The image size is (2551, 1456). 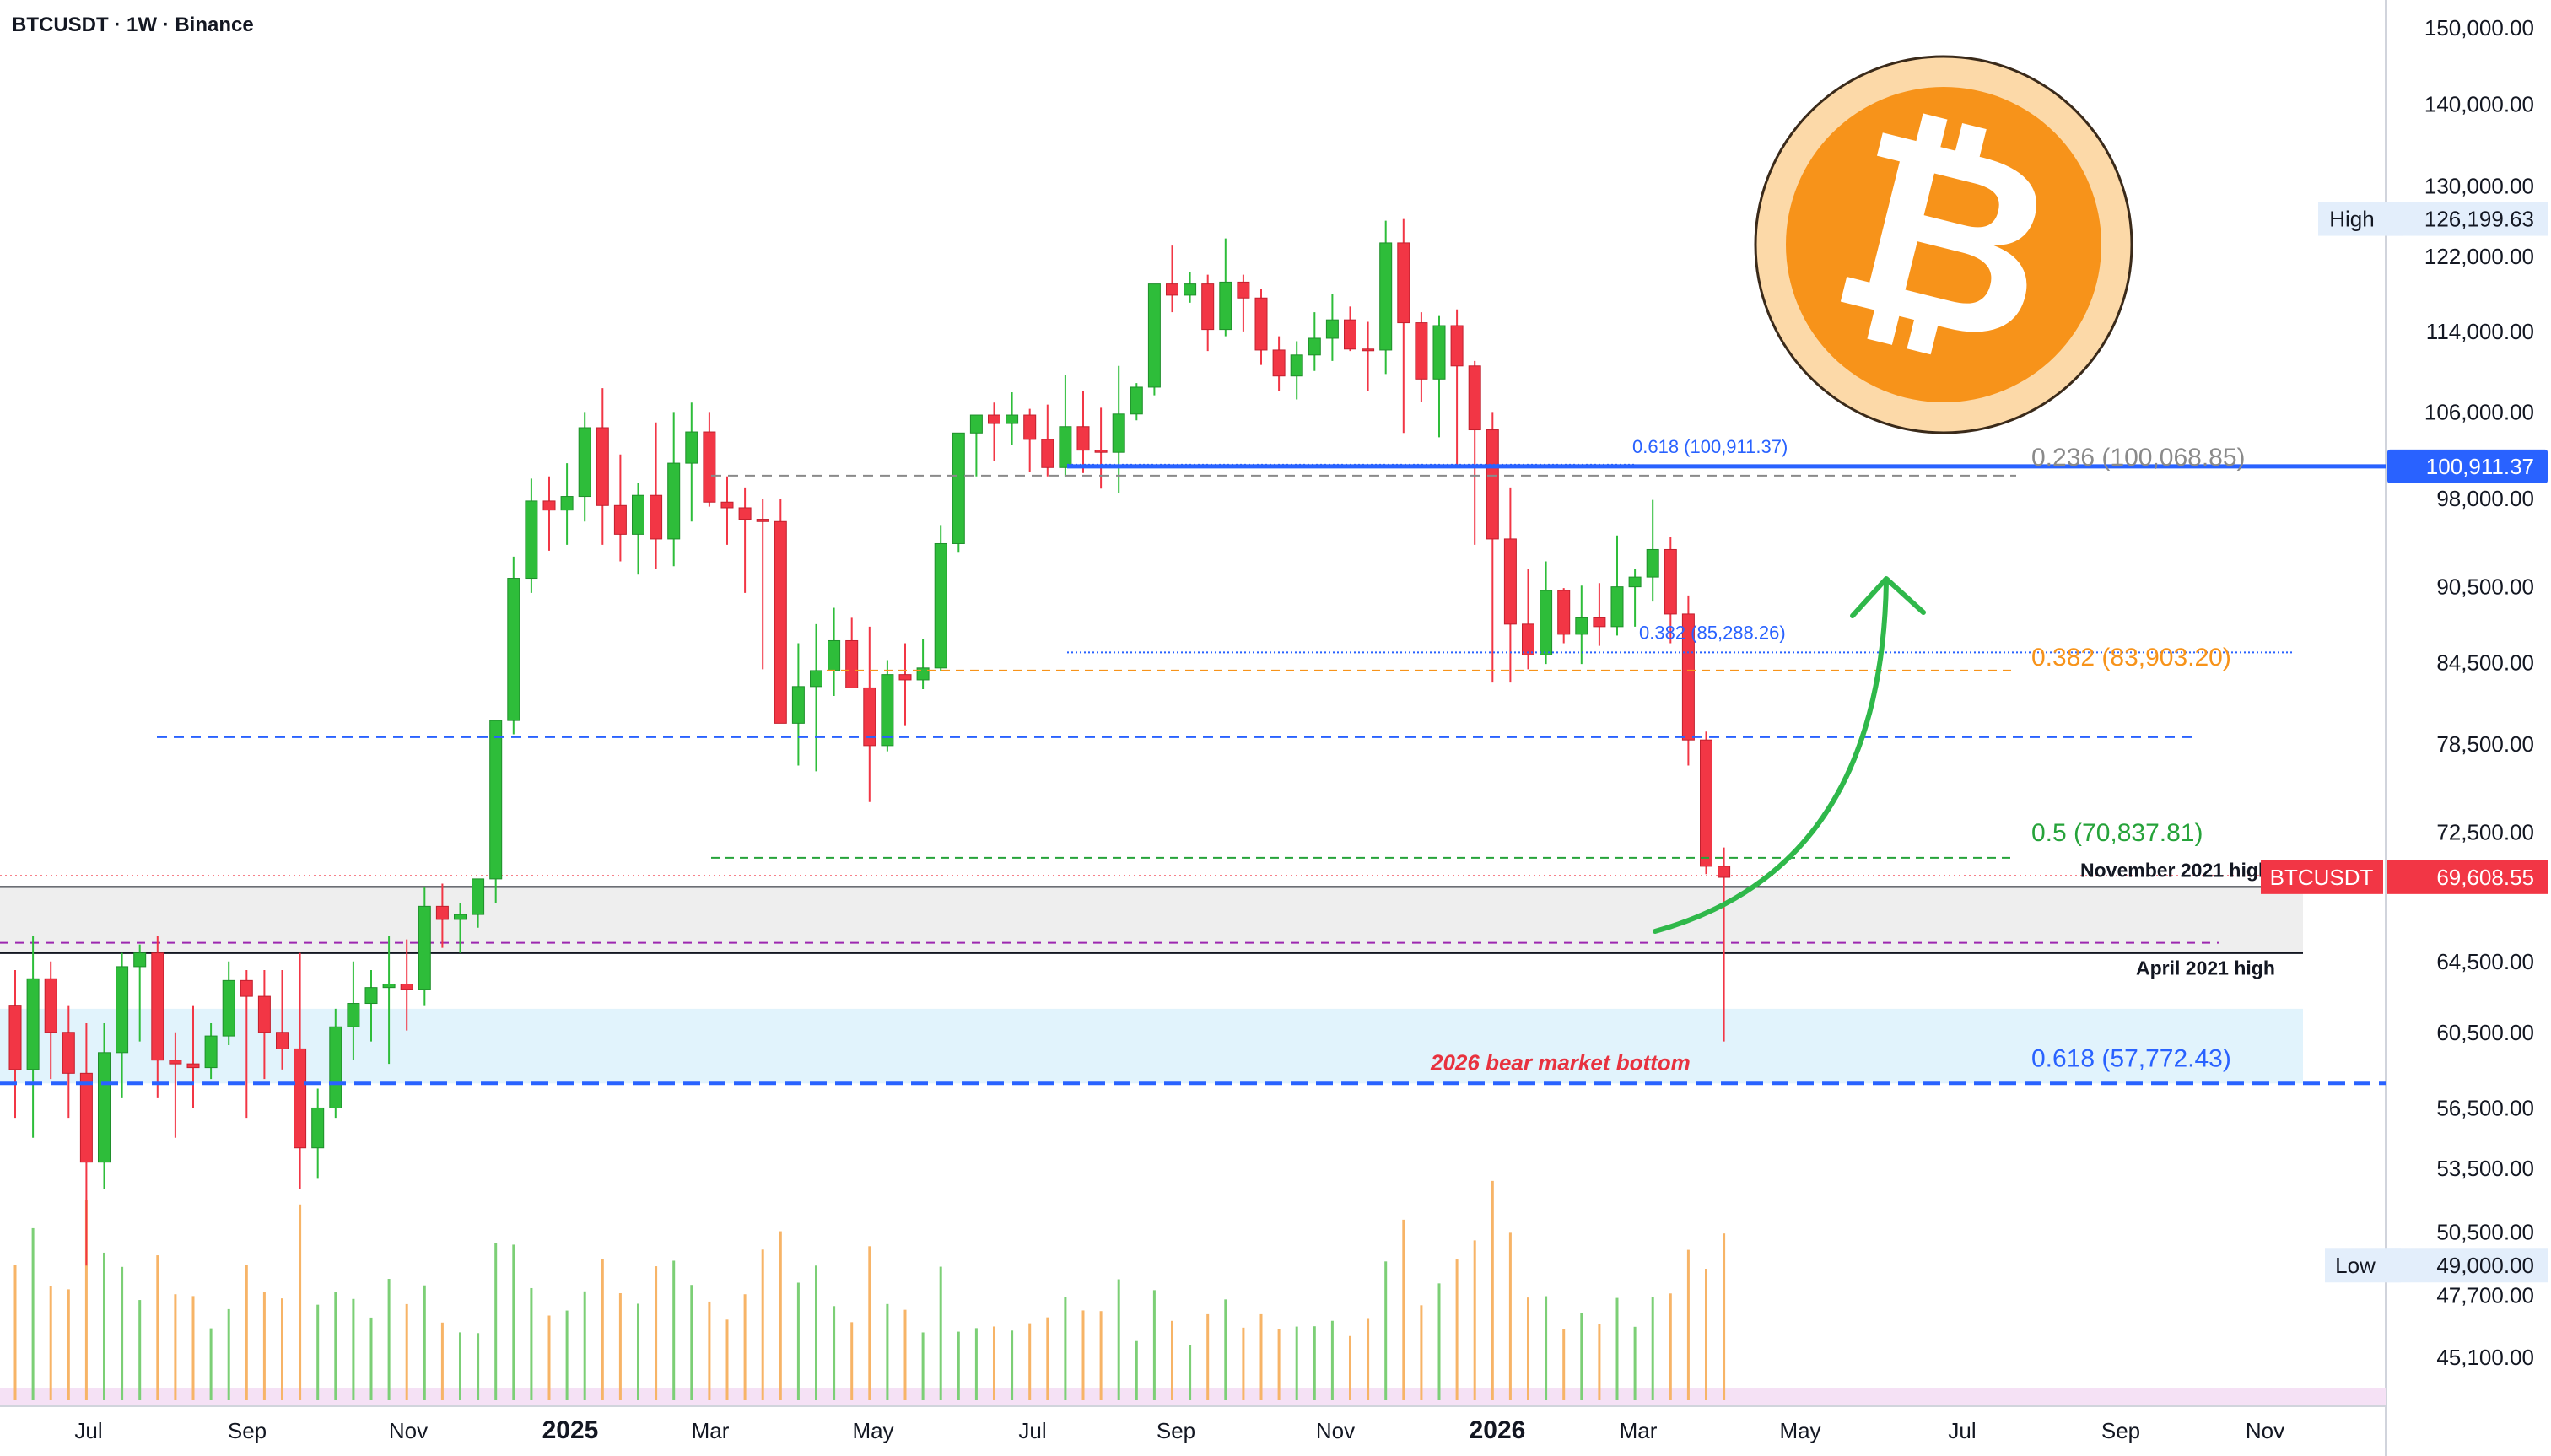 I want to click on price-tick: 64,500.00, so click(x=2485, y=961).